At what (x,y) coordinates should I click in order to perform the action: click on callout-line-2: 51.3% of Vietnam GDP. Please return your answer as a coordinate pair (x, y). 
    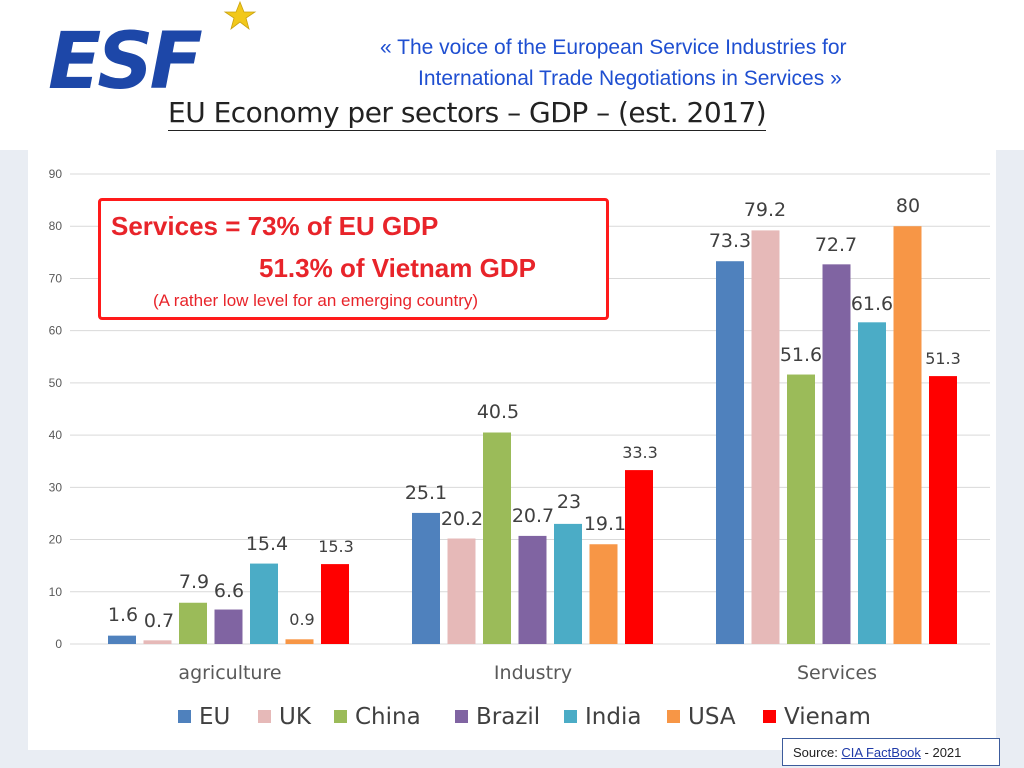
    Looking at the image, I should click on (397, 268).